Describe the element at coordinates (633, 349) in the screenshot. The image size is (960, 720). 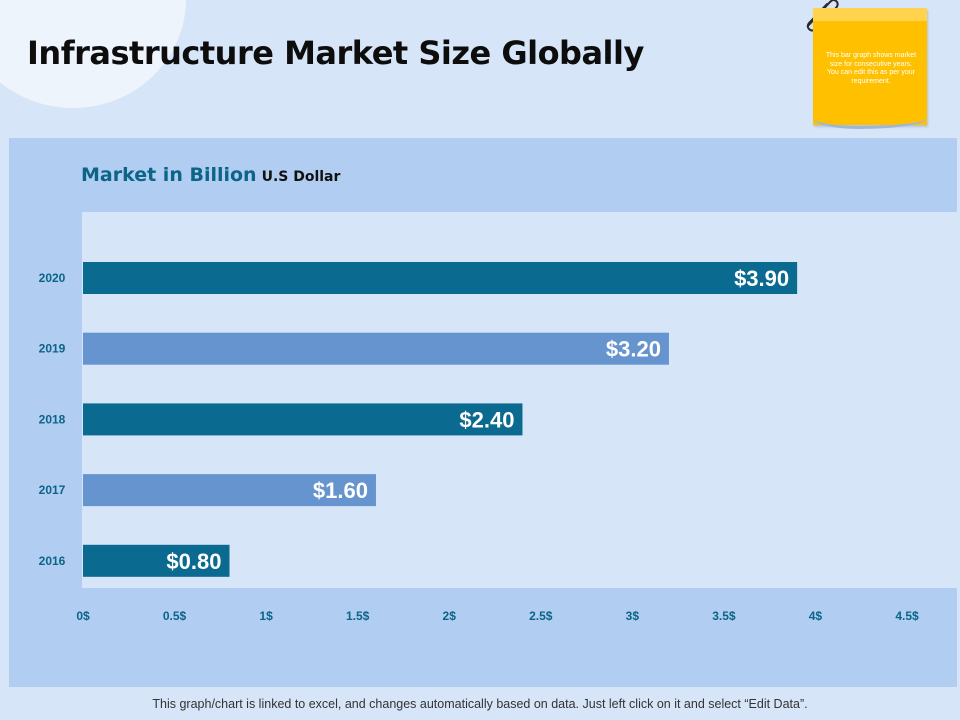
I see `data-label: $3.20` at that location.